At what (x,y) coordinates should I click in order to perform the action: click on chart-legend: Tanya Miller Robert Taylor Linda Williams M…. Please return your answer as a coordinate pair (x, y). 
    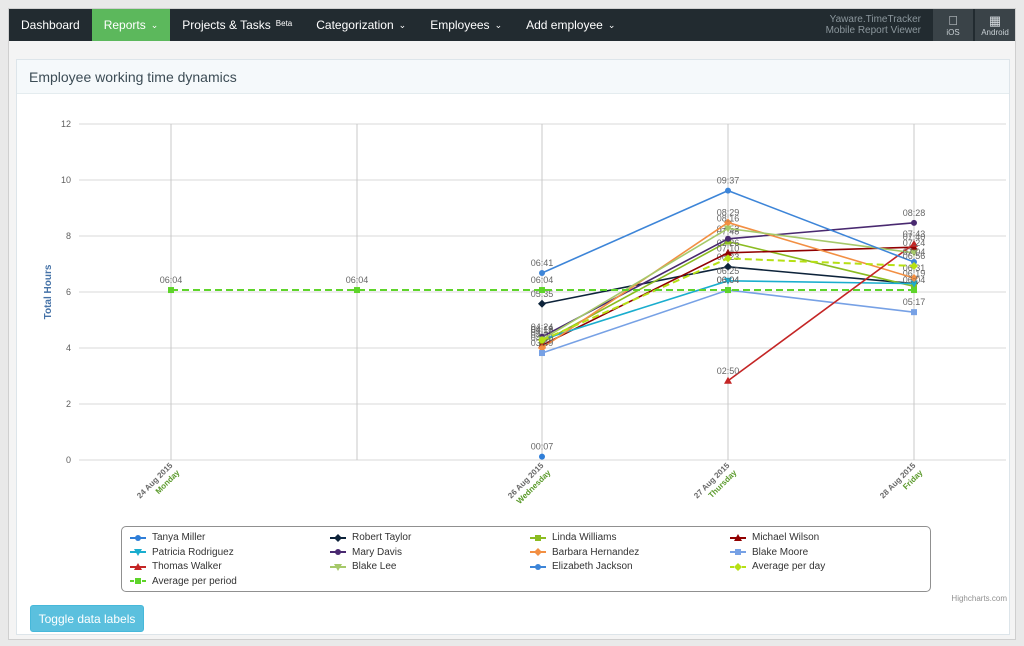
    Looking at the image, I should click on (526, 559).